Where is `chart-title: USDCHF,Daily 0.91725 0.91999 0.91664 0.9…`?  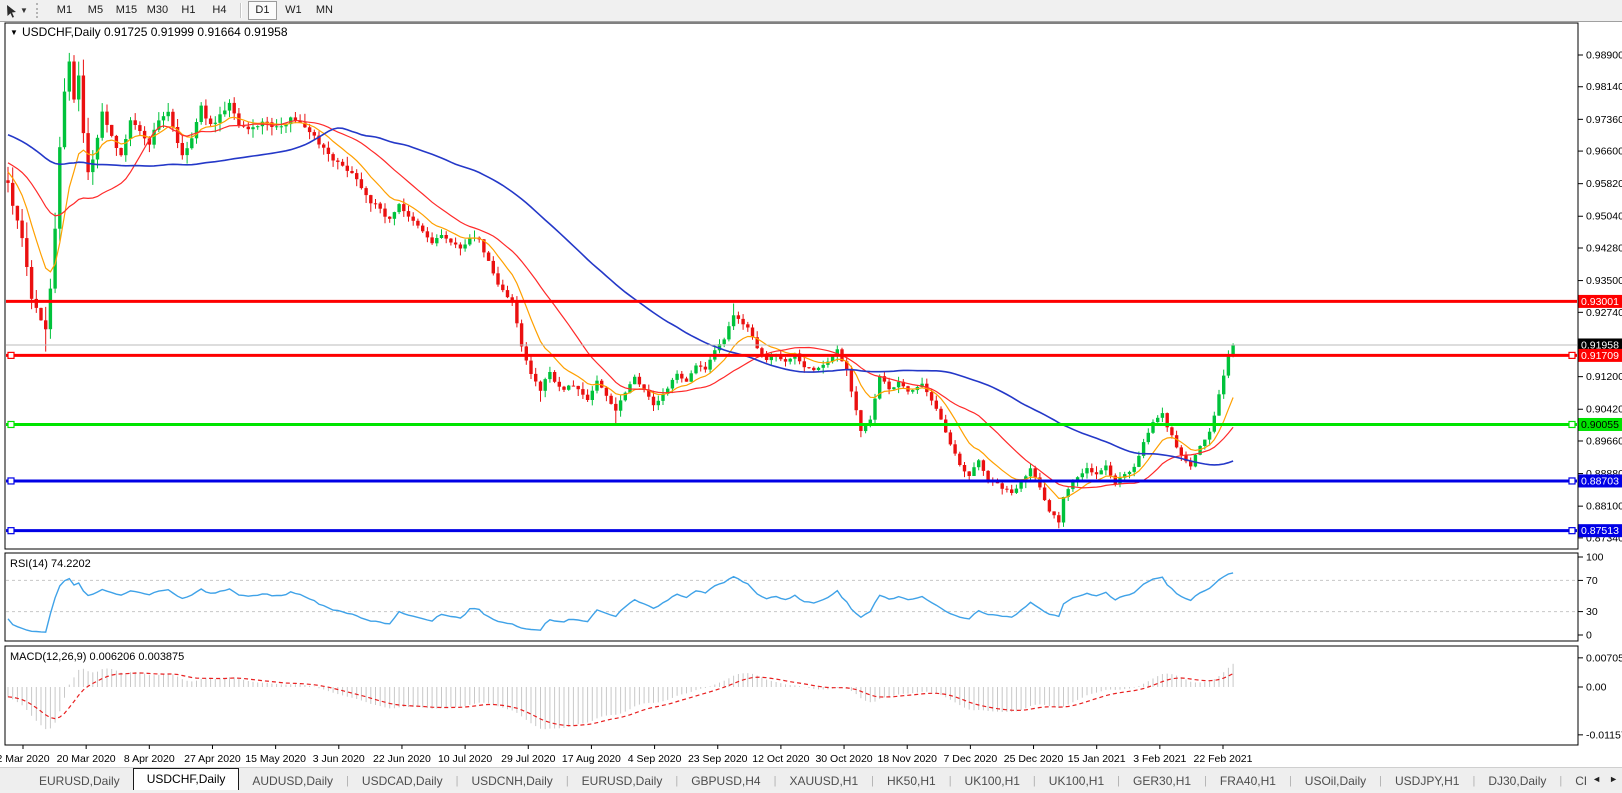
chart-title: USDCHF,Daily 0.91725 0.91999 0.91664 0.9… is located at coordinates (155, 32).